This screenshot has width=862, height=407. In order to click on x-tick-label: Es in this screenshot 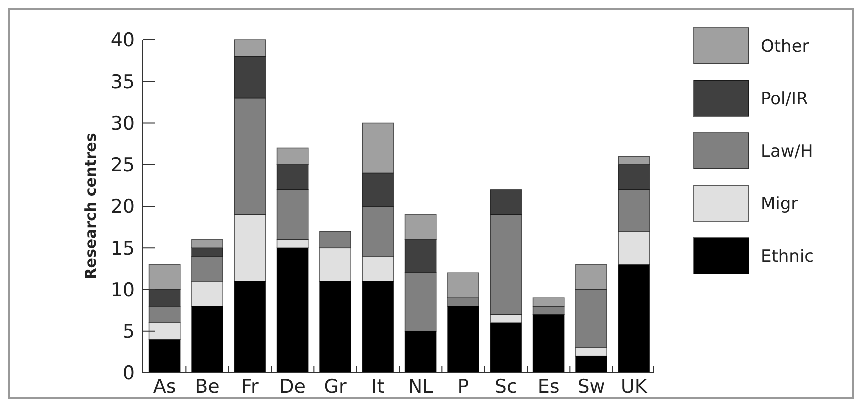, I will do `click(549, 387)`.